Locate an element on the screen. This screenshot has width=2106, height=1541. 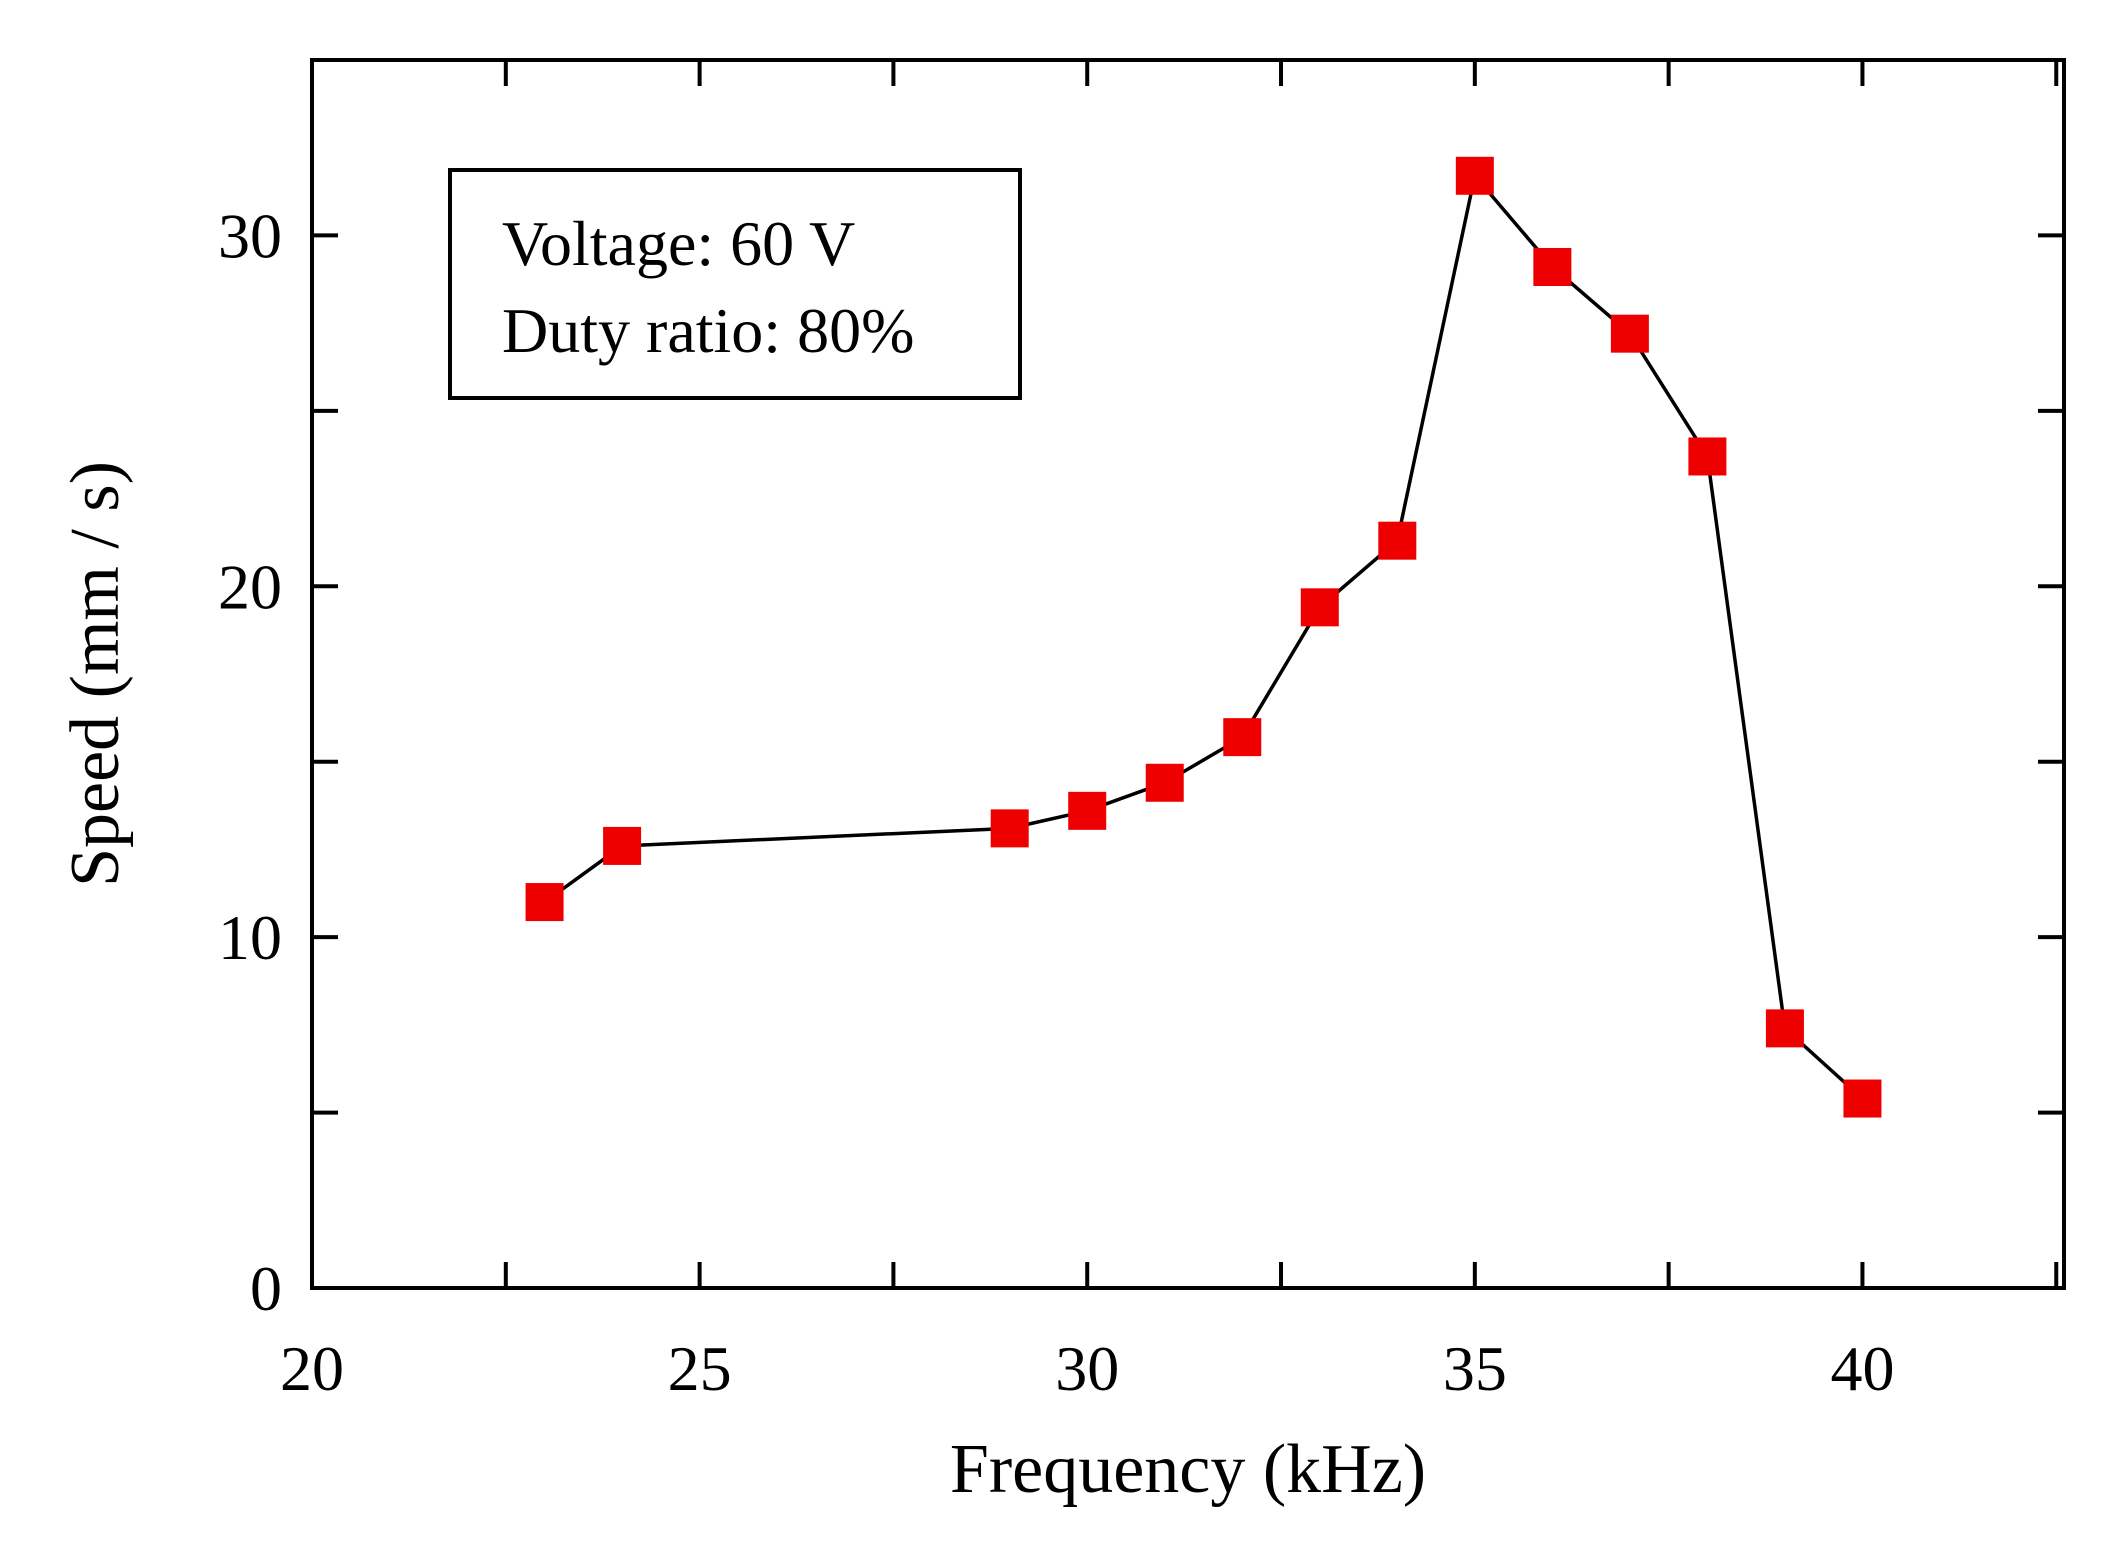
annotation-voltage: Voltage: 60 V is located at coordinates (678, 243).